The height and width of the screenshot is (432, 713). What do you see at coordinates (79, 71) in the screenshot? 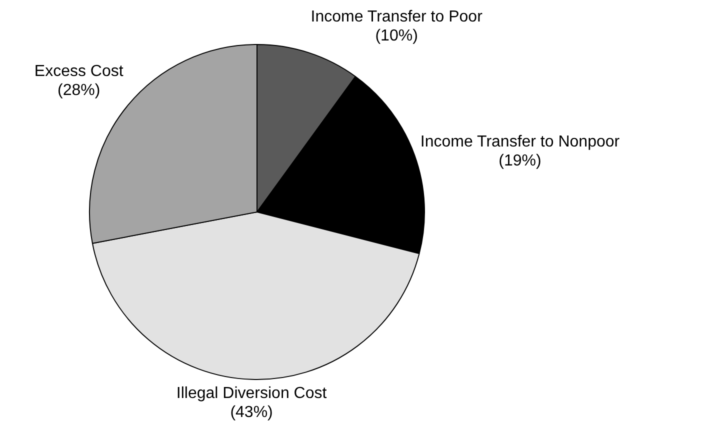
I see `slice-label: Excess Cost` at bounding box center [79, 71].